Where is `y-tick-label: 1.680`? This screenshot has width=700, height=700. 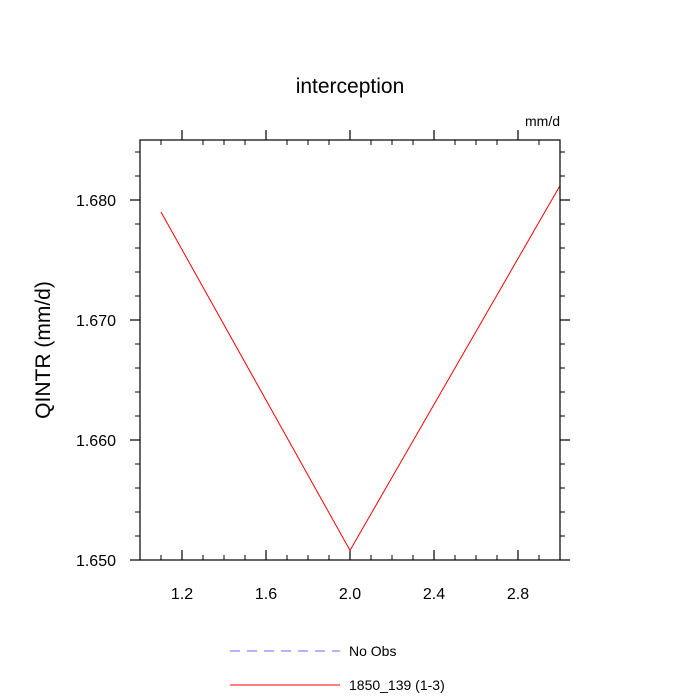 y-tick-label: 1.680 is located at coordinates (96, 201).